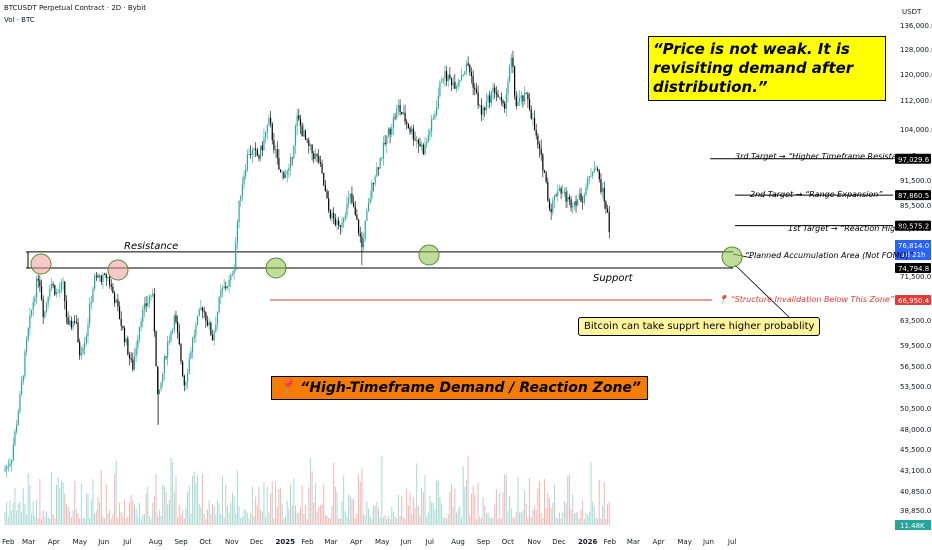  I want to click on x-tick-label: May, so click(382, 542).